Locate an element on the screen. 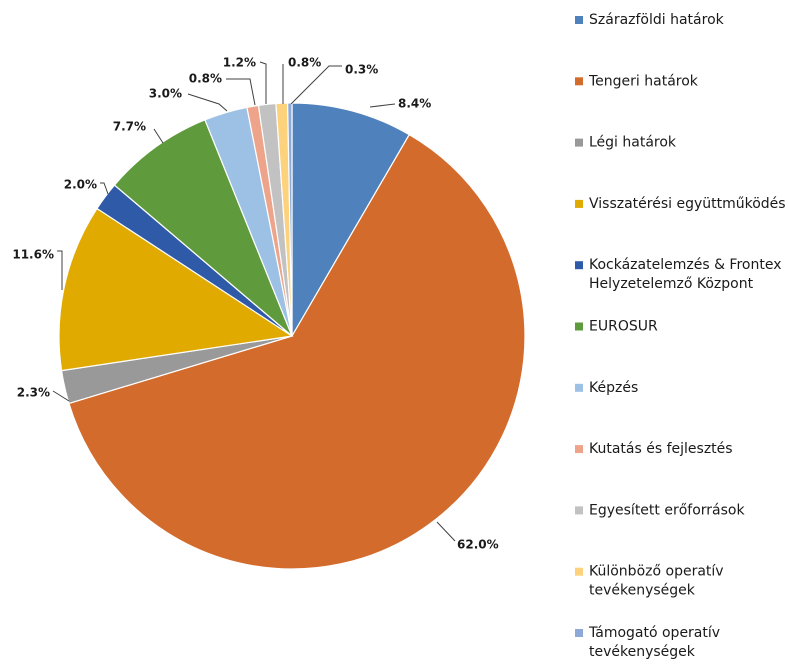 Image resolution: width=789 pixels, height=668 pixels. leader-line-kepzes is located at coordinates (207, 102).